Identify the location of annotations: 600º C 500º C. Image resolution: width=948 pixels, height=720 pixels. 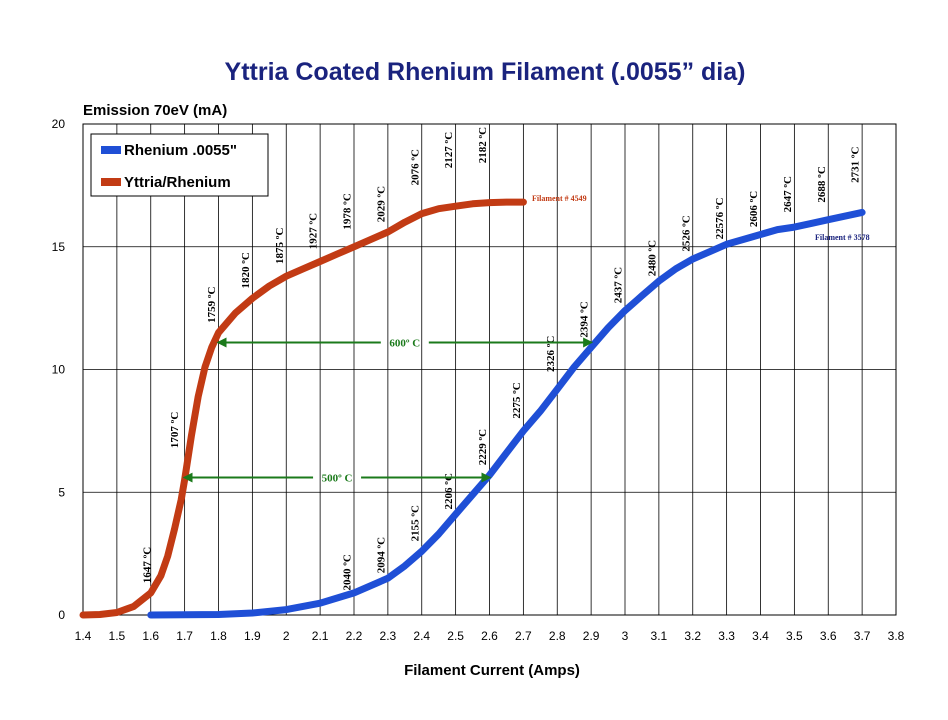
(388, 411).